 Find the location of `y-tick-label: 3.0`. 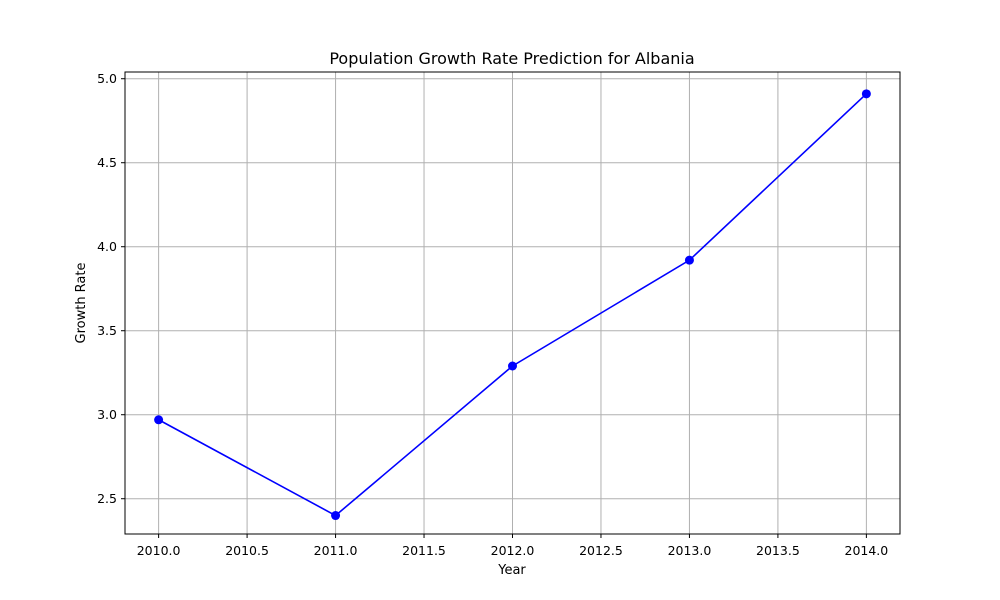

y-tick-label: 3.0 is located at coordinates (107, 414).